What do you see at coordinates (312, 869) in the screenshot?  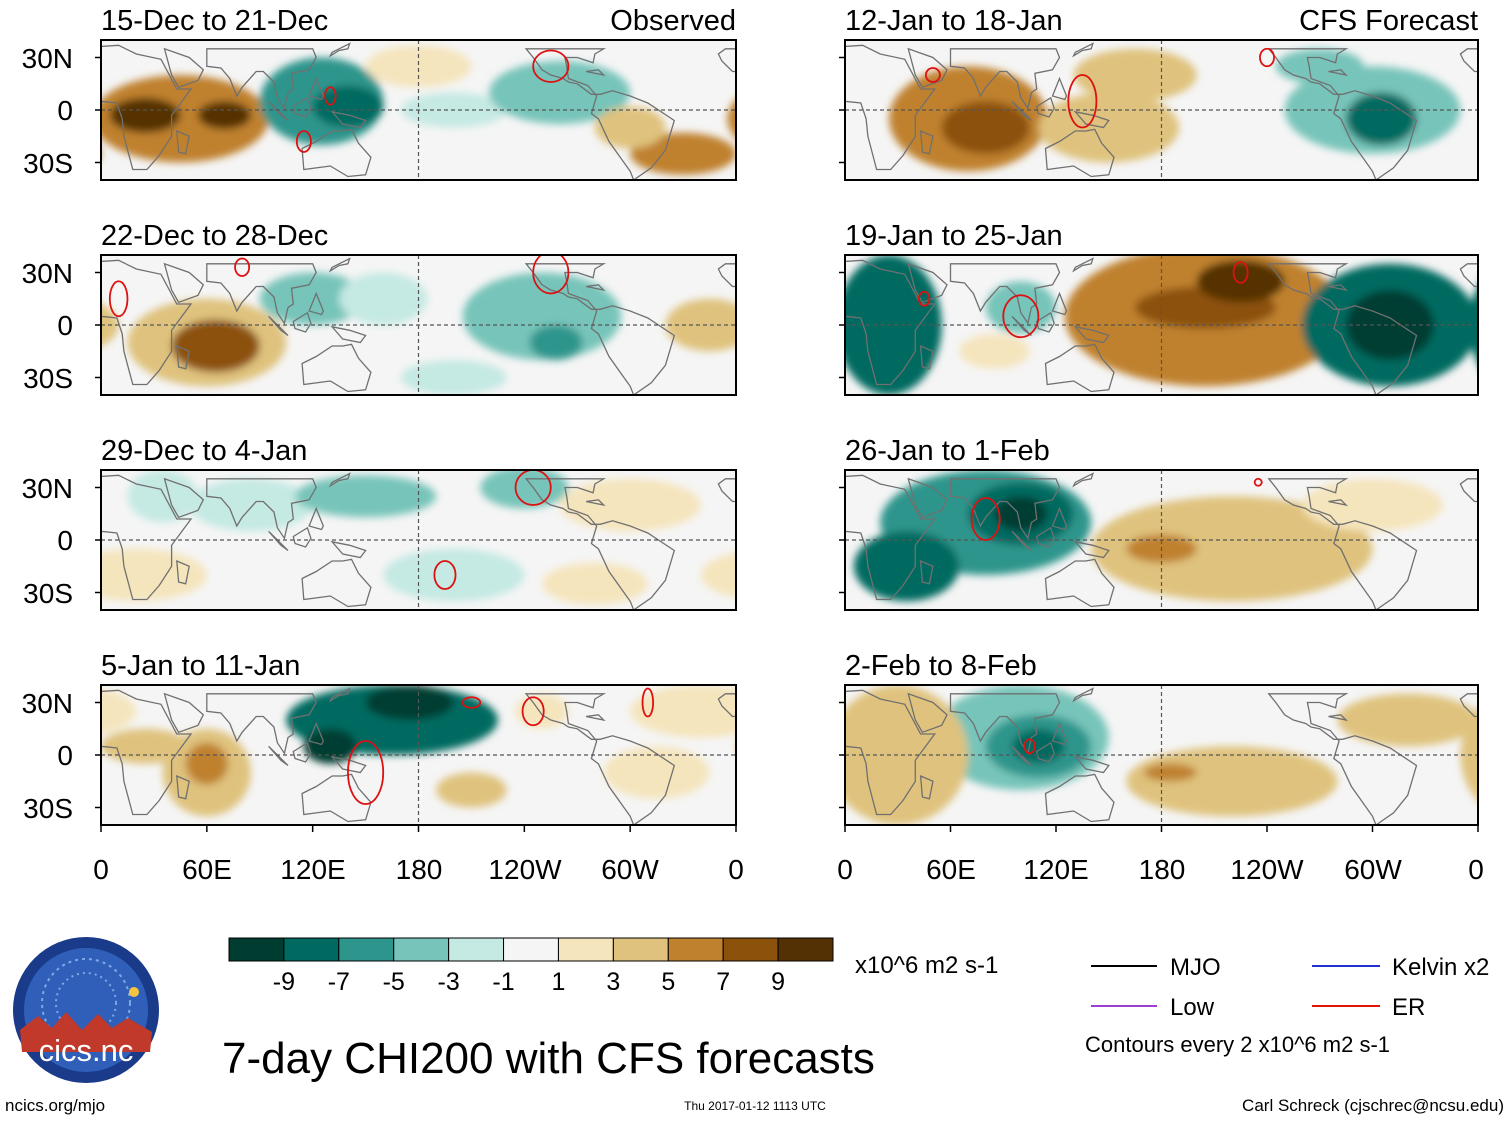 I see `lon-label-120e: 120E` at bounding box center [312, 869].